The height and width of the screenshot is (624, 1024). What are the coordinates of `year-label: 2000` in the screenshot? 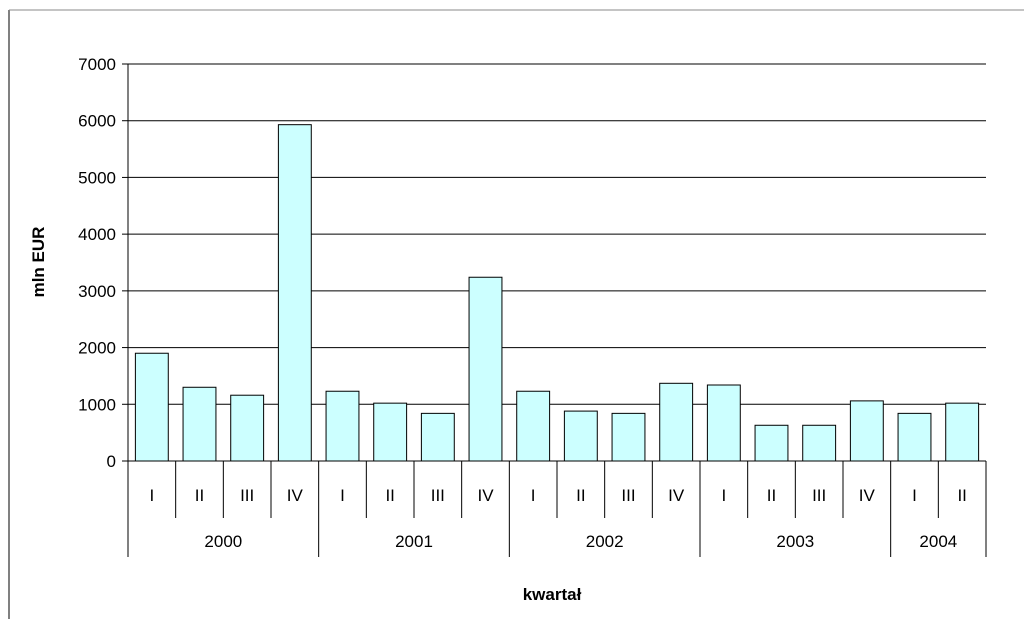 It's located at (223, 541).